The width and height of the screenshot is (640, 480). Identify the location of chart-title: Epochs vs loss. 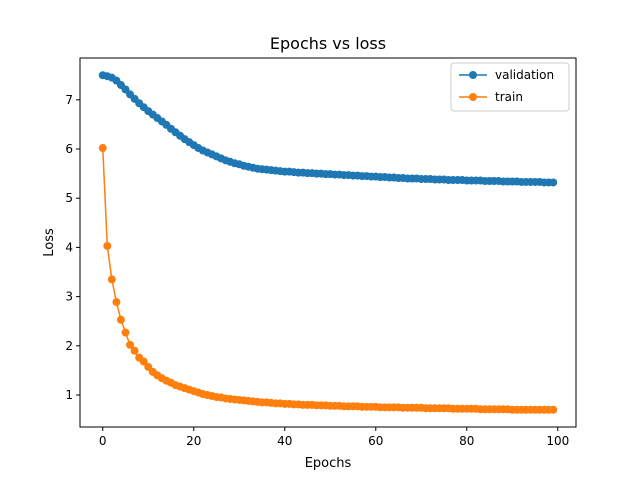
(328, 43).